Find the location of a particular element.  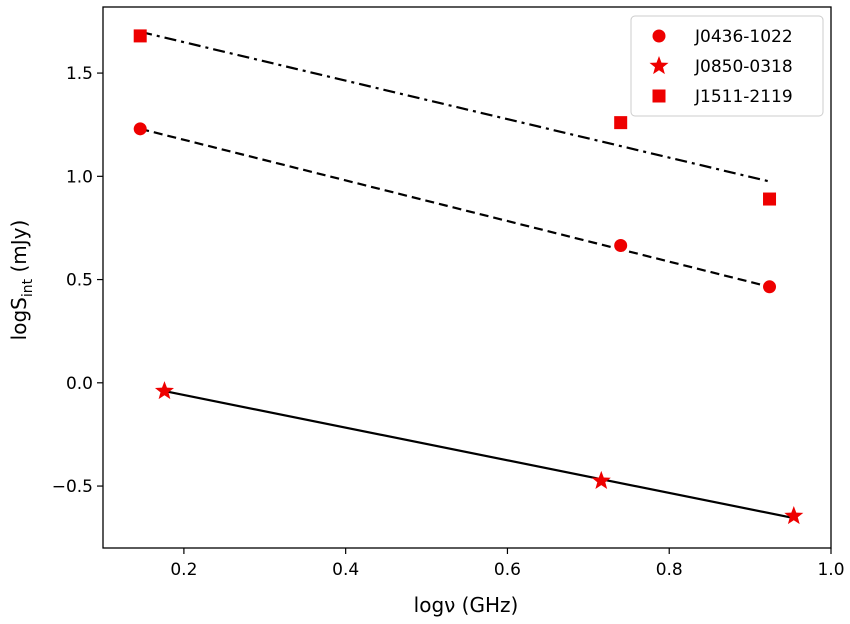

y-tick-label: 0.0 is located at coordinates (79, 384).